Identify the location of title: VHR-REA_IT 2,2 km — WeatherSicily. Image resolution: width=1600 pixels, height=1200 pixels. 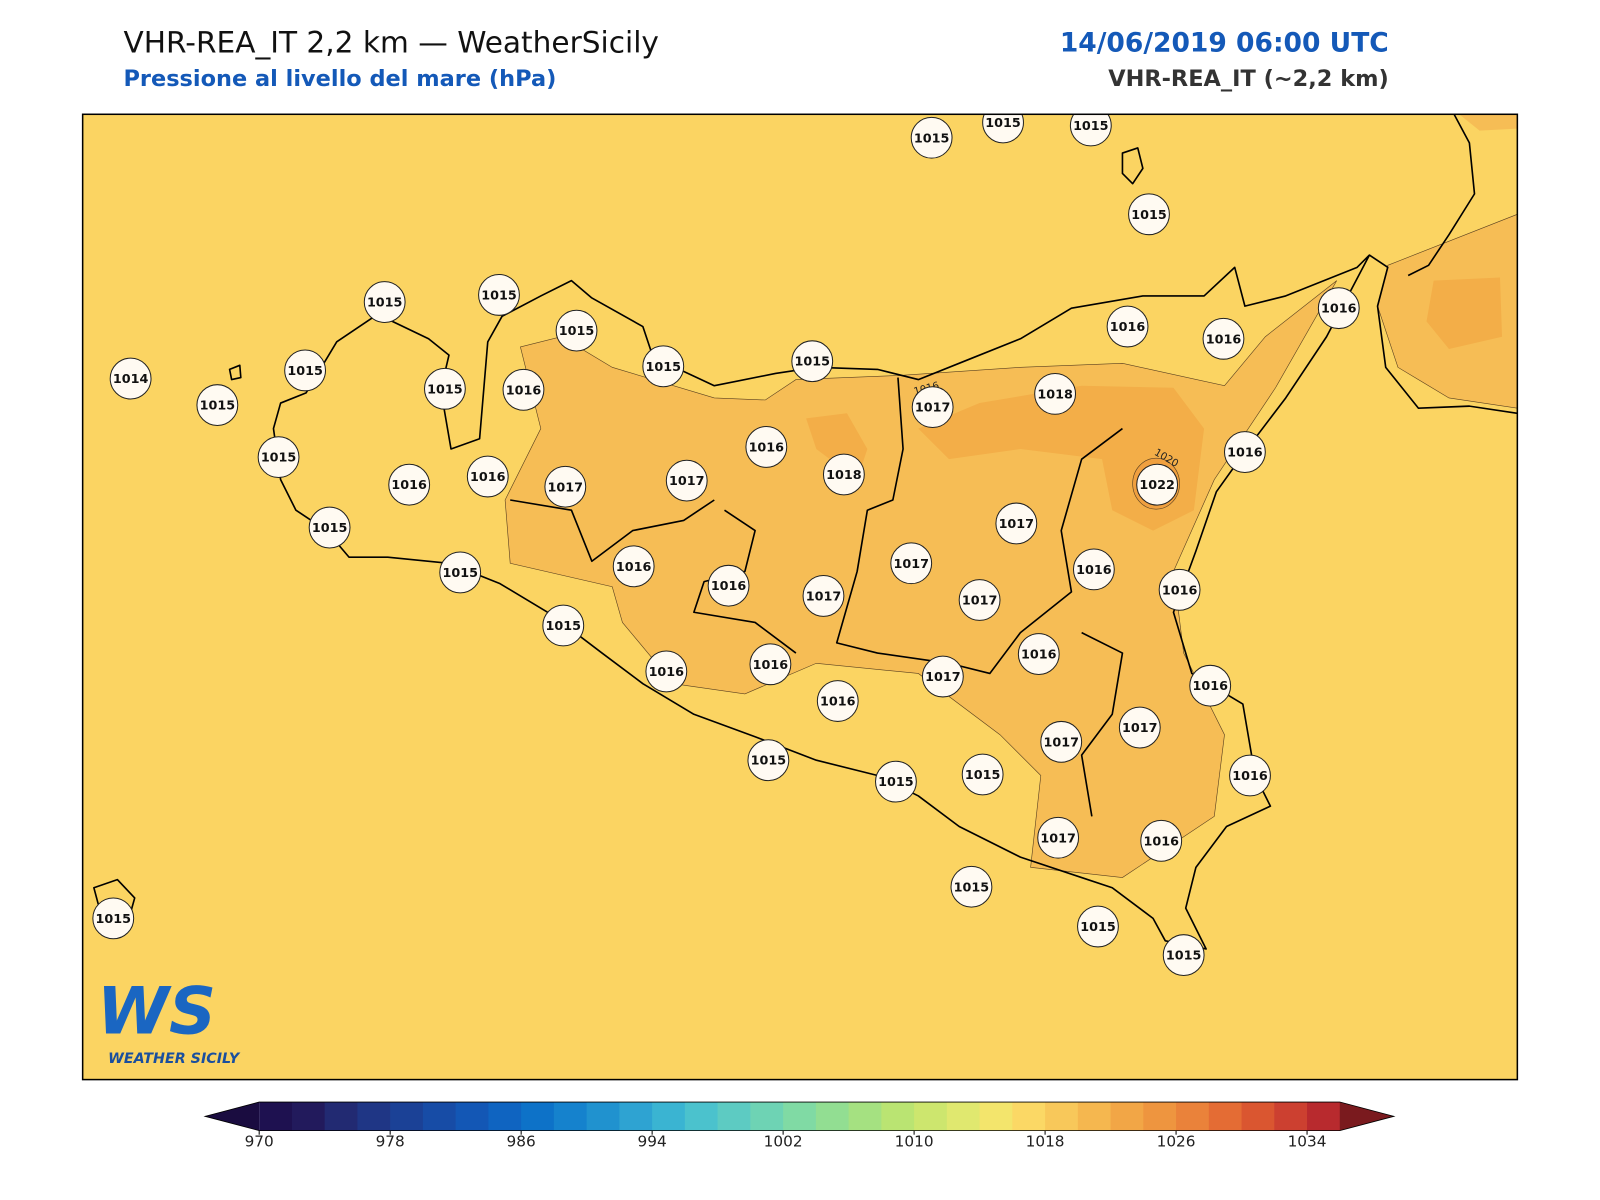
(390, 42).